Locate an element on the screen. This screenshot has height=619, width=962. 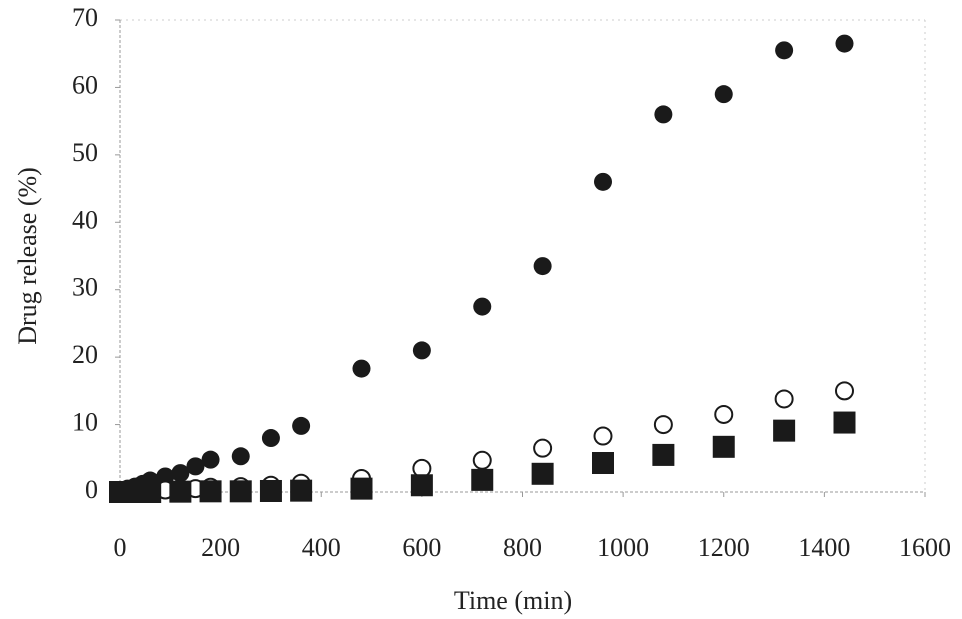
x-tick-label: 1000 is located at coordinates (623, 547).